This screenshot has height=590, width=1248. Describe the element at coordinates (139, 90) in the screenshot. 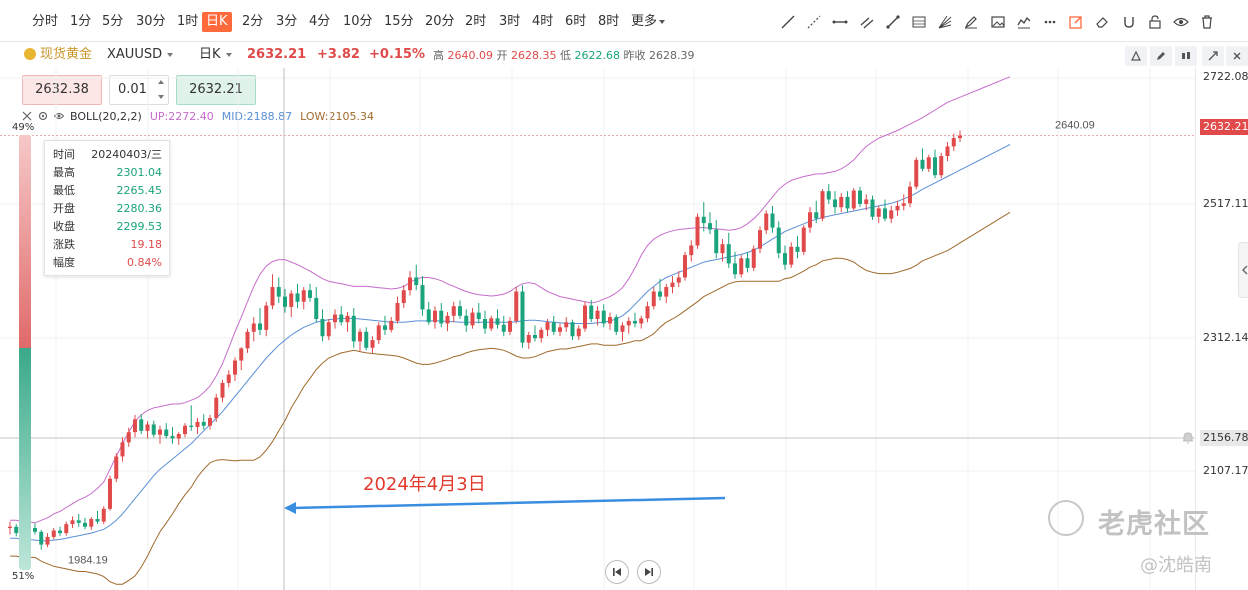

I see `quantity-stepper: 0.01` at that location.